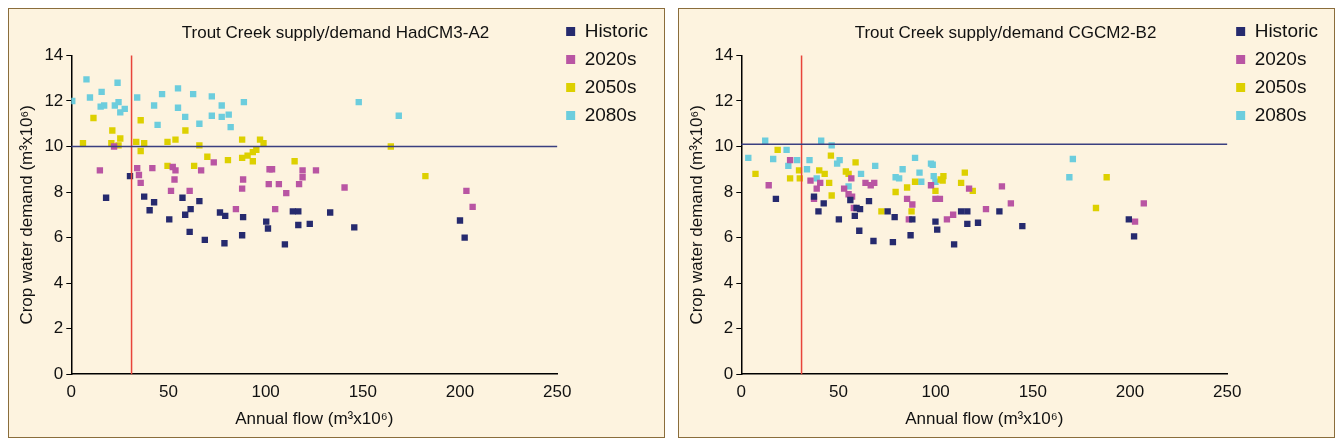  What do you see at coordinates (1005, 32) in the screenshot?
I see `chart-title: Trout Creek supply/demand CGCM2-B2` at bounding box center [1005, 32].